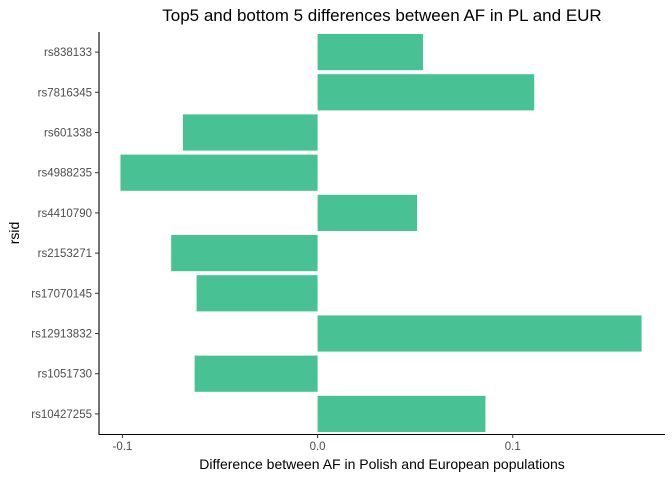 This screenshot has width=672, height=480. Describe the element at coordinates (14, 233) in the screenshot. I see `y-axis-title: rsid` at that location.